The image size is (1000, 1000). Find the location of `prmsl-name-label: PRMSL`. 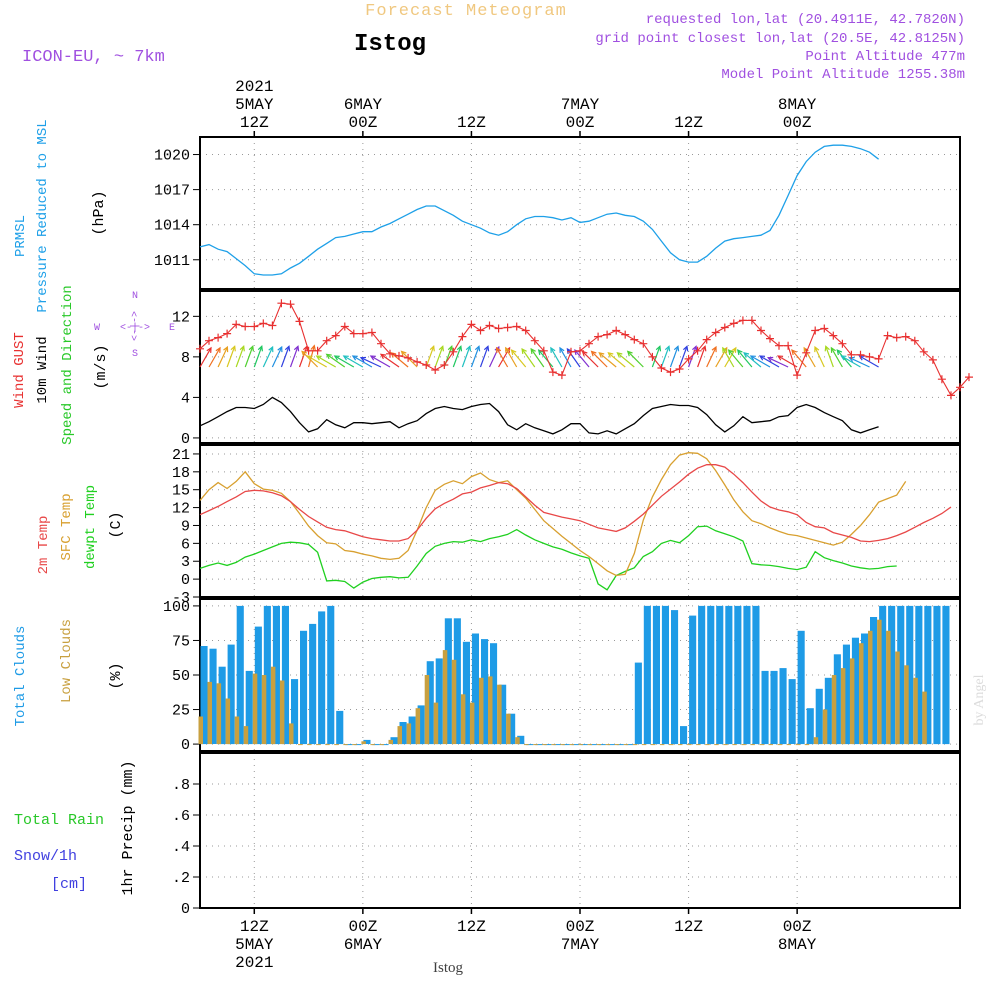

prmsl-name-label: PRMSL is located at coordinates (21, 236).